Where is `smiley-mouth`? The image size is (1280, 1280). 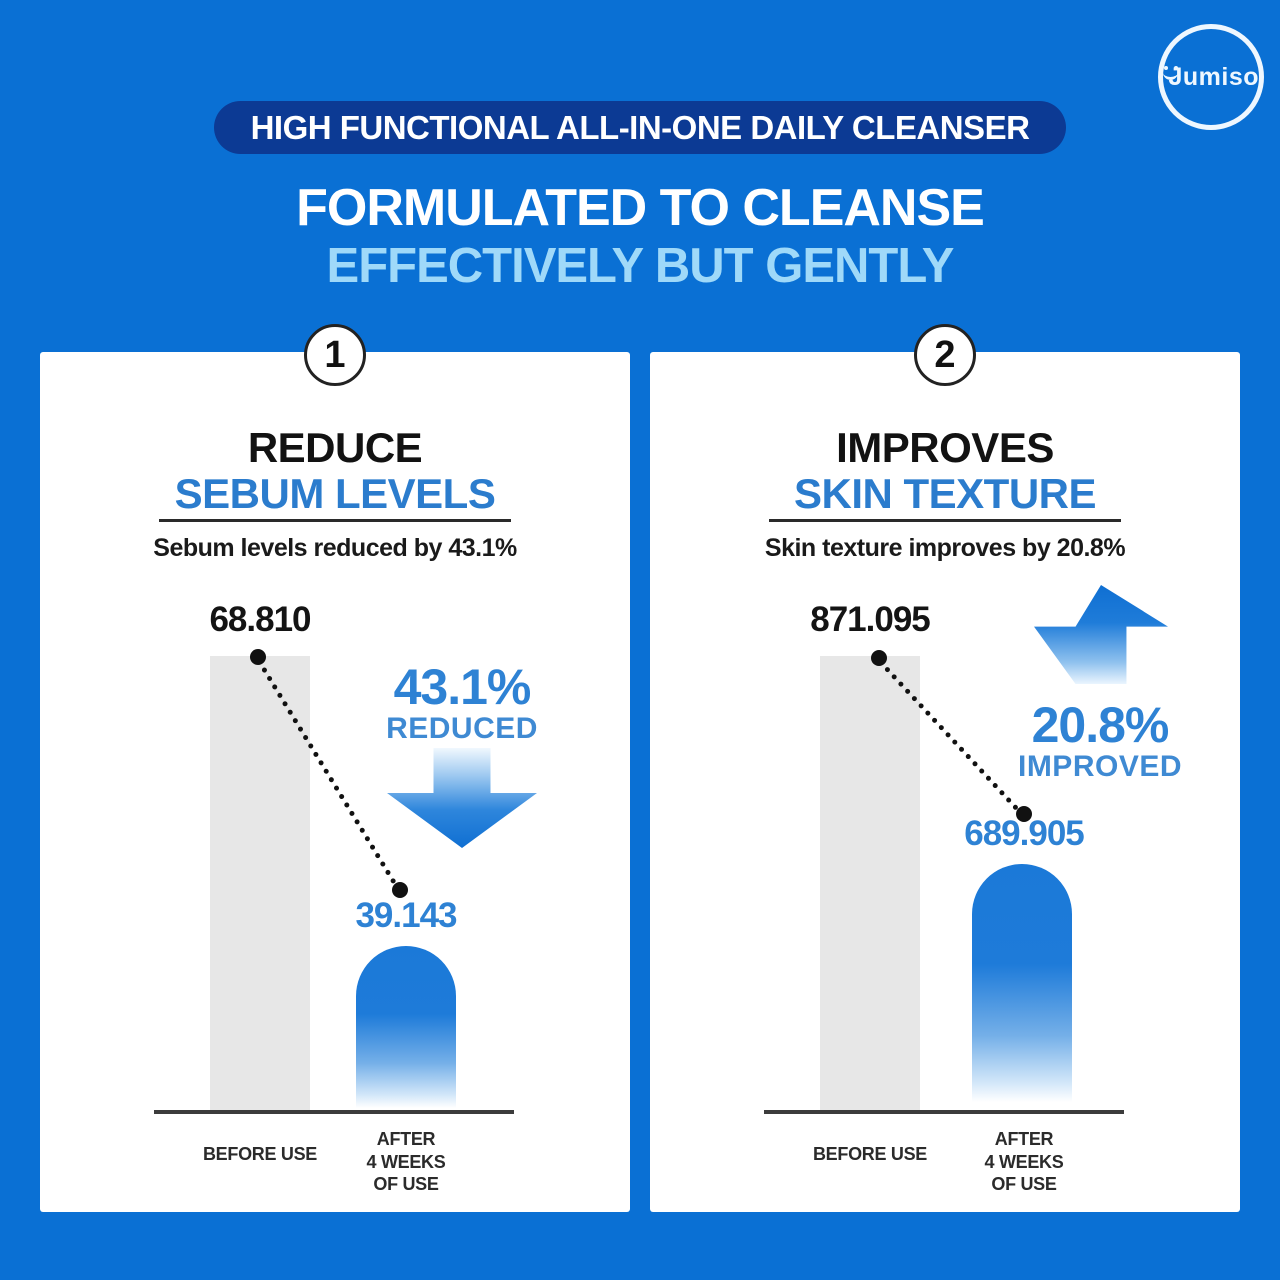
smiley-mouth is located at coordinates (1170, 75).